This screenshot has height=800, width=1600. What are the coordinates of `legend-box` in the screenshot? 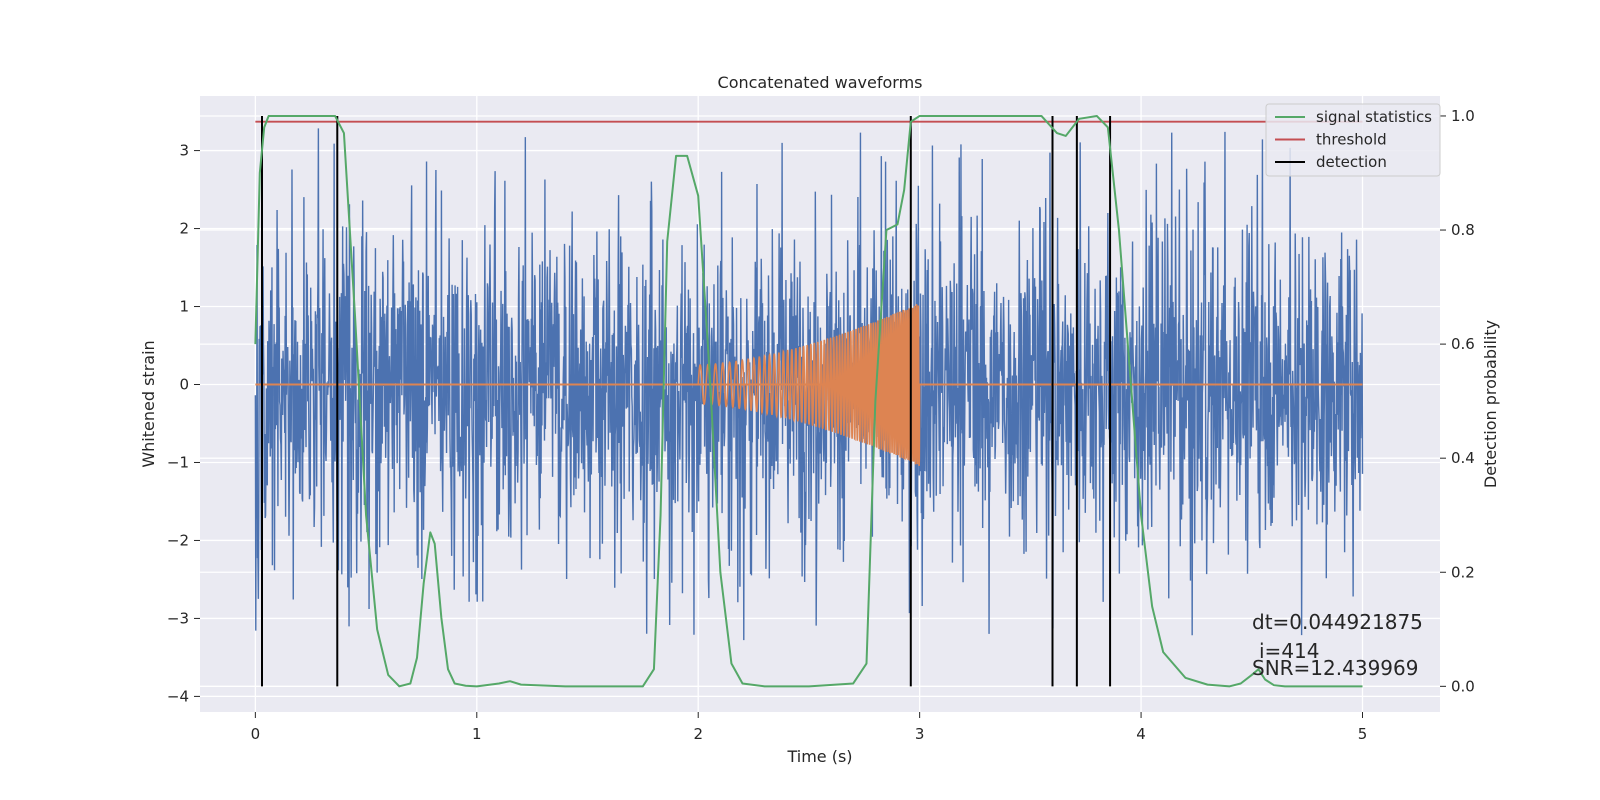 It's located at (1353, 140).